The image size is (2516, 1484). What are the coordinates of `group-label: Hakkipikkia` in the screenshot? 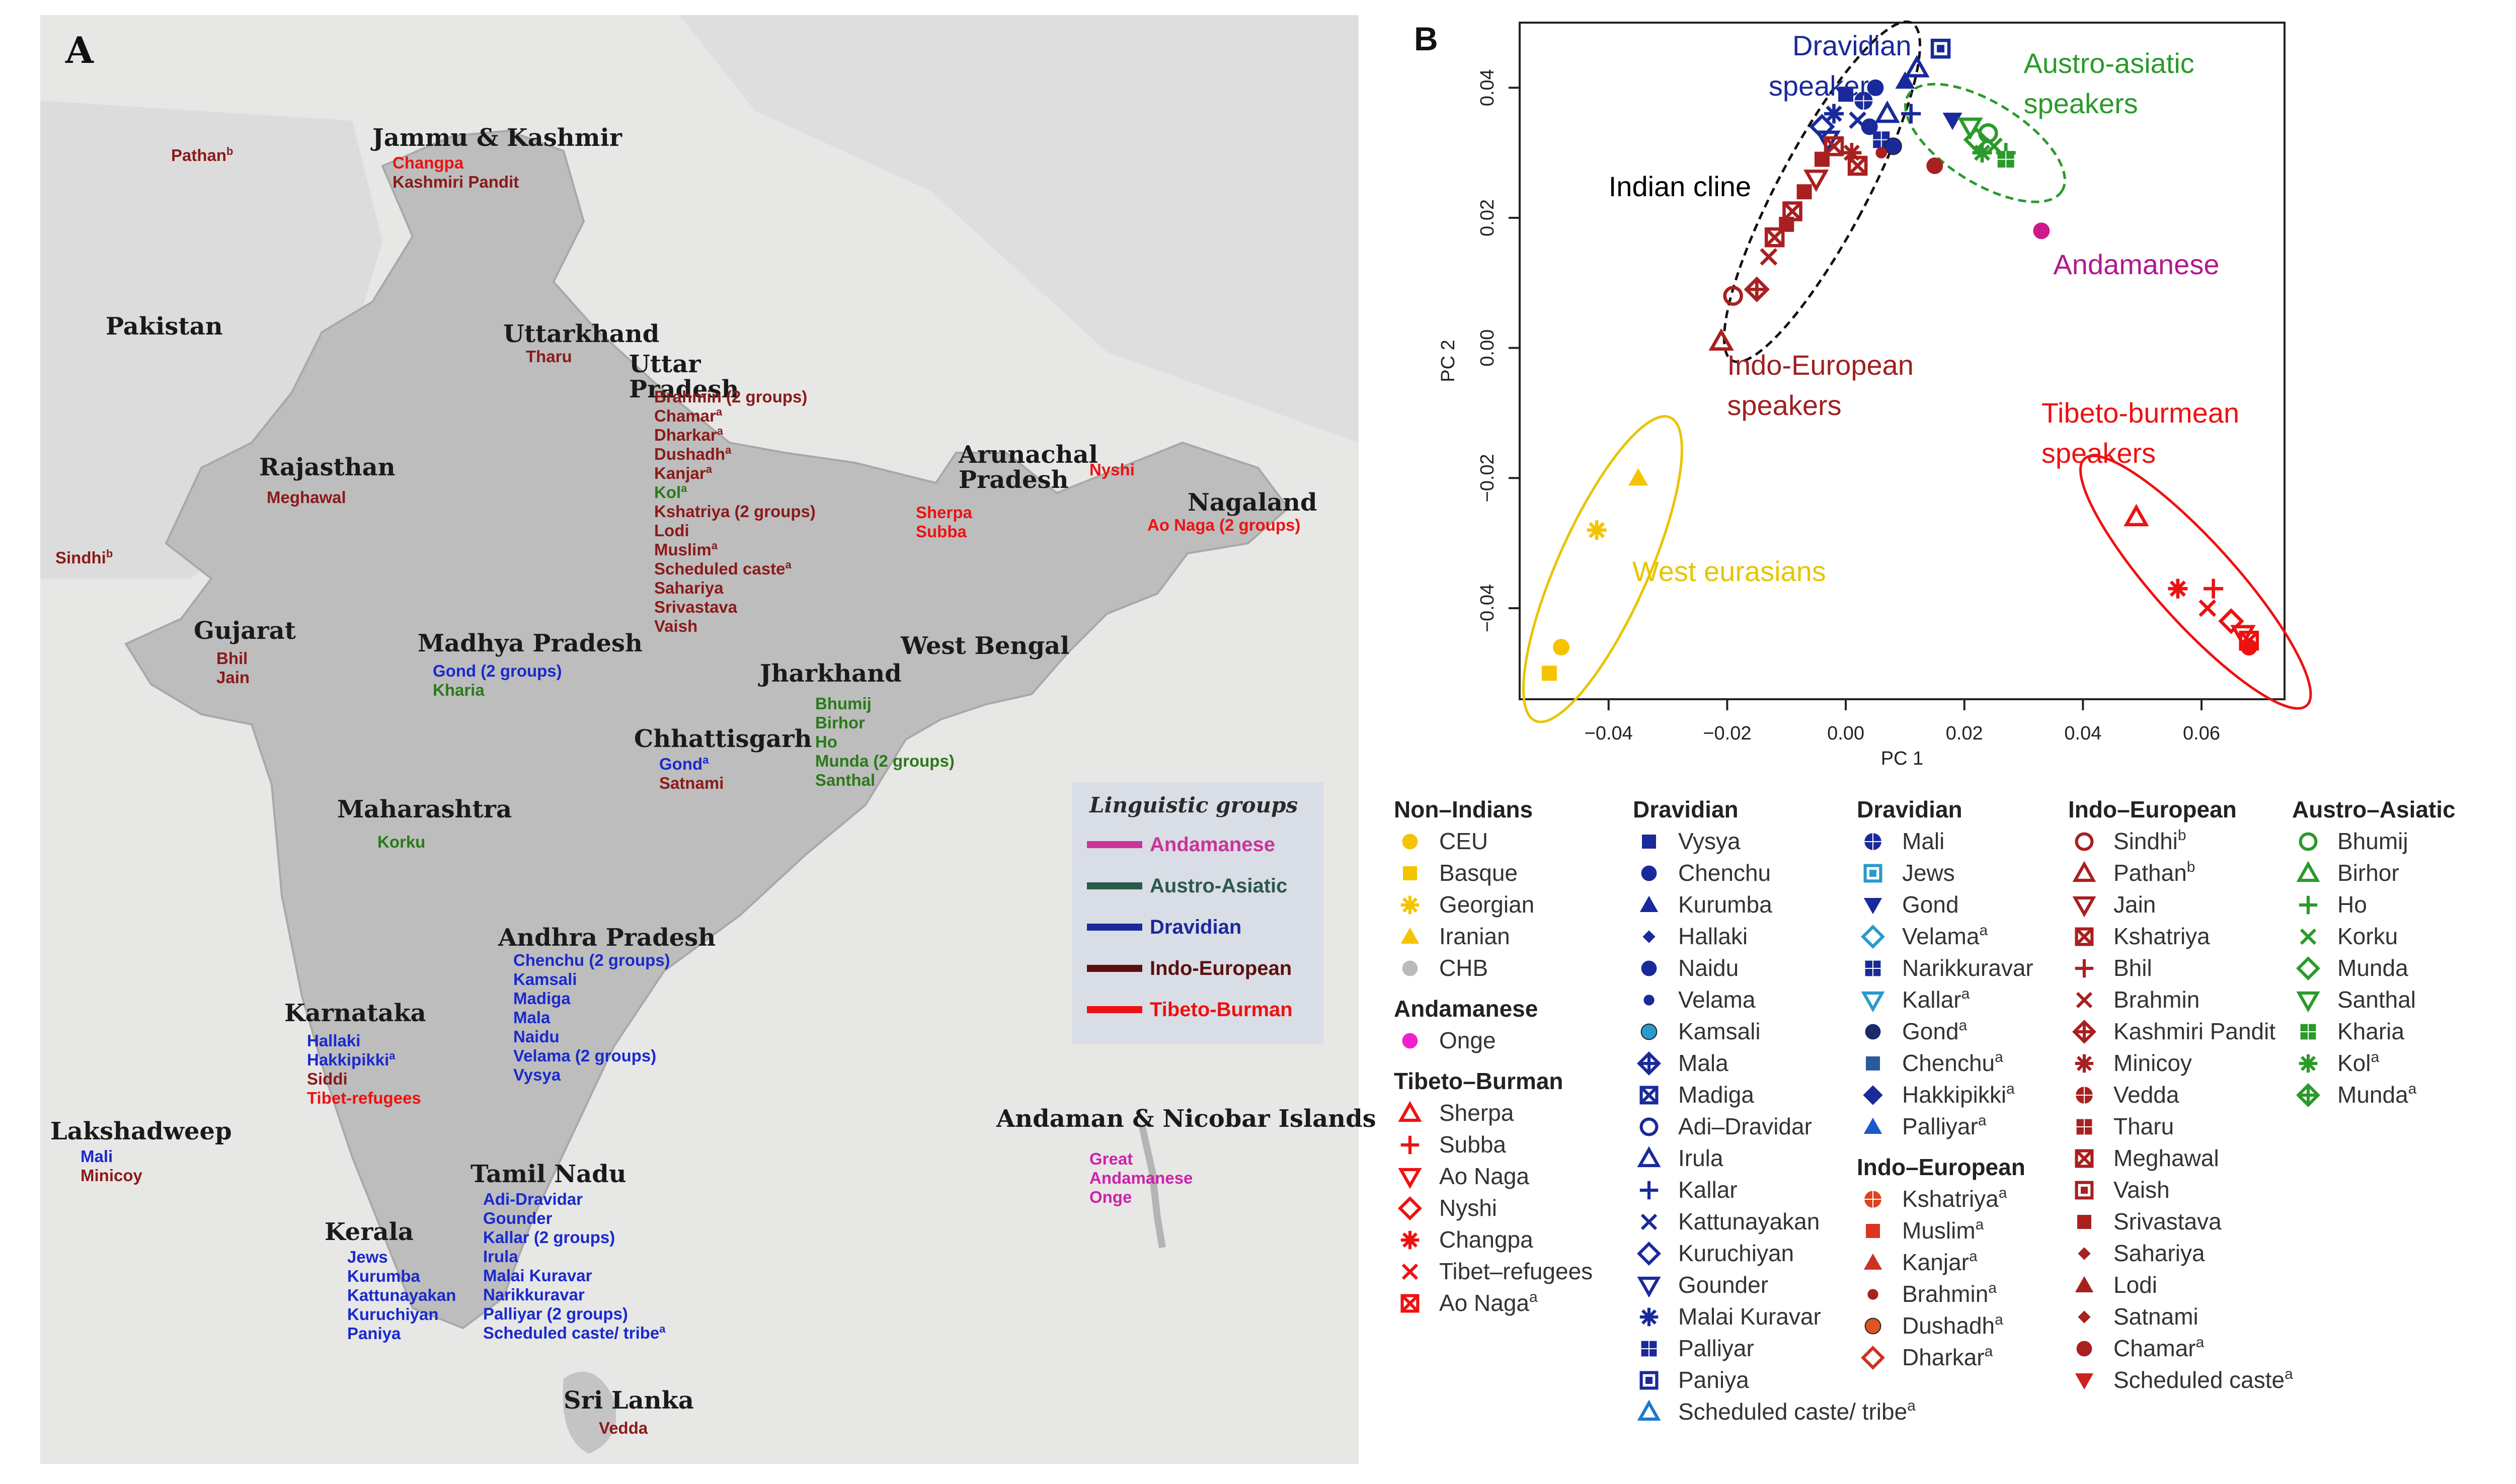 It's located at (351, 1059).